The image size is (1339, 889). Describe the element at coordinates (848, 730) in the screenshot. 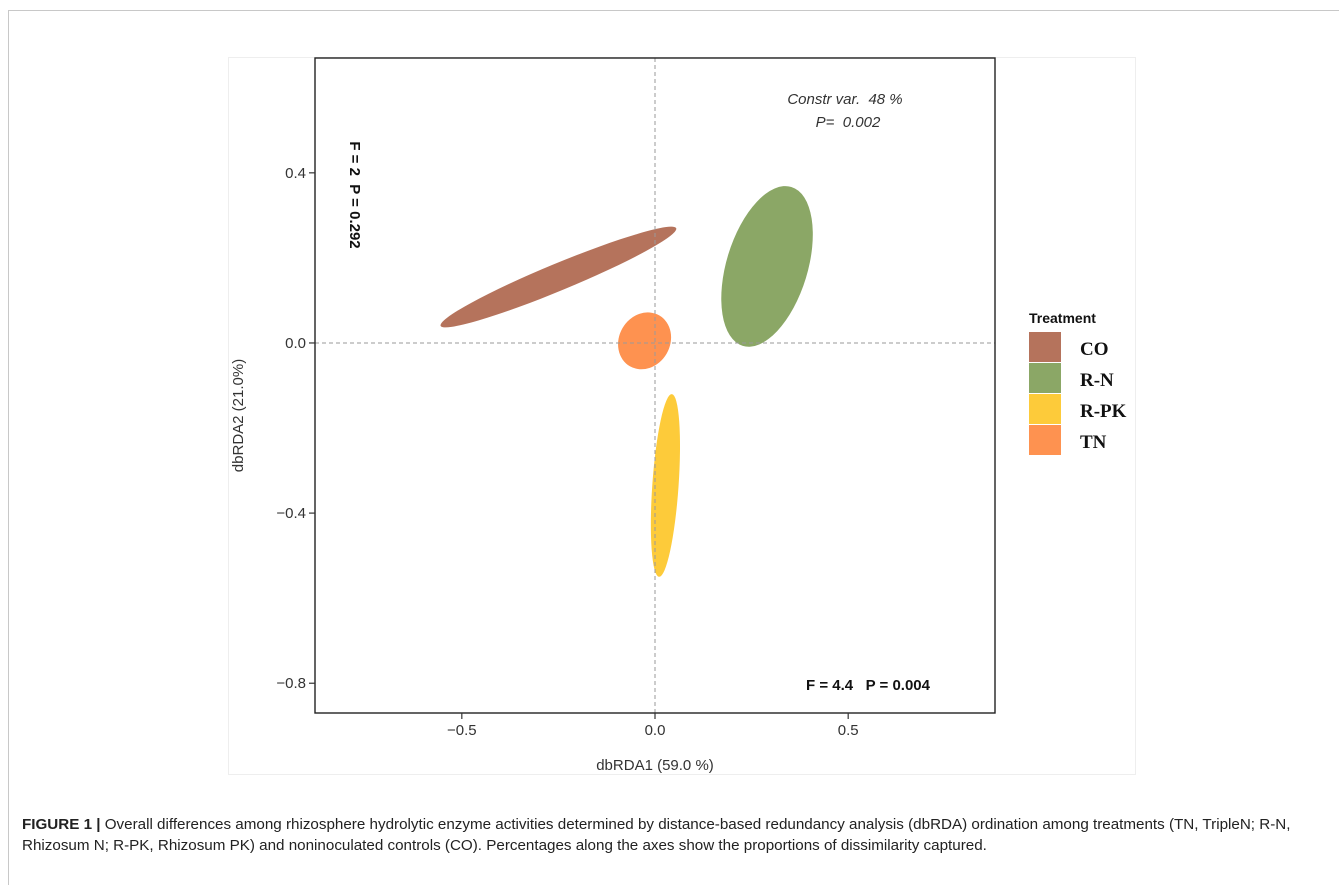

I see `x-tick-label: 0.5` at that location.